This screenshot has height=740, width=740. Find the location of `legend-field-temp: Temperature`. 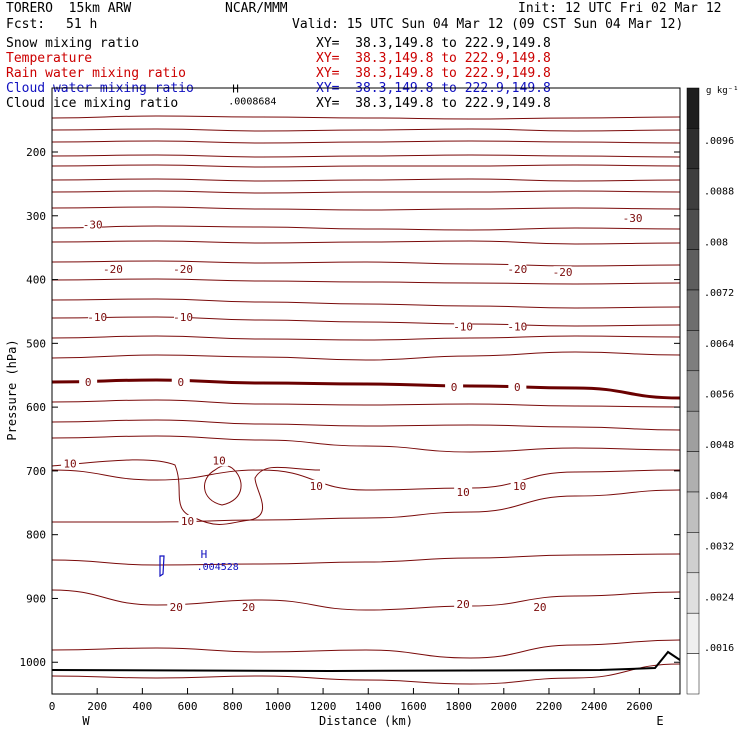

legend-field-temp: Temperature is located at coordinates (49, 58).